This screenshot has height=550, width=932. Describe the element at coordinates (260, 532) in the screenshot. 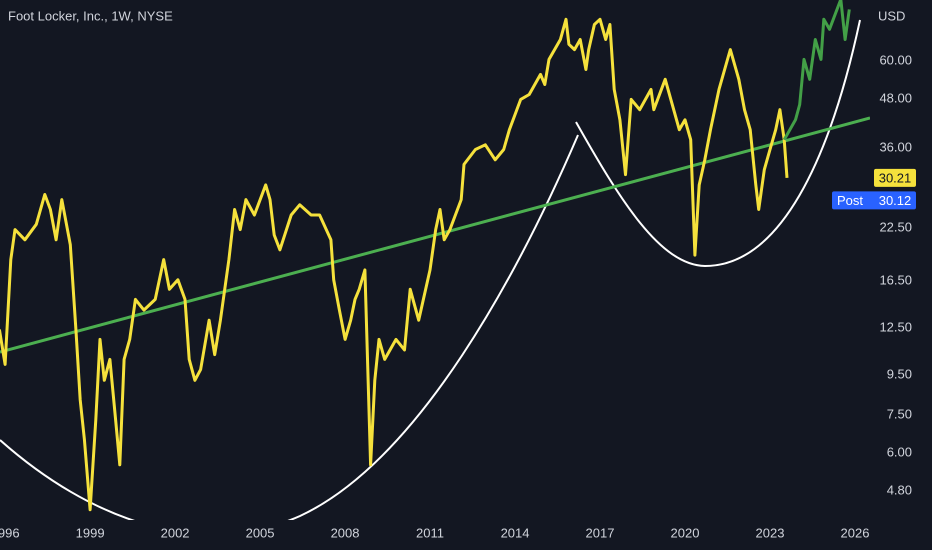

I see `x-tick-label: 2005` at that location.